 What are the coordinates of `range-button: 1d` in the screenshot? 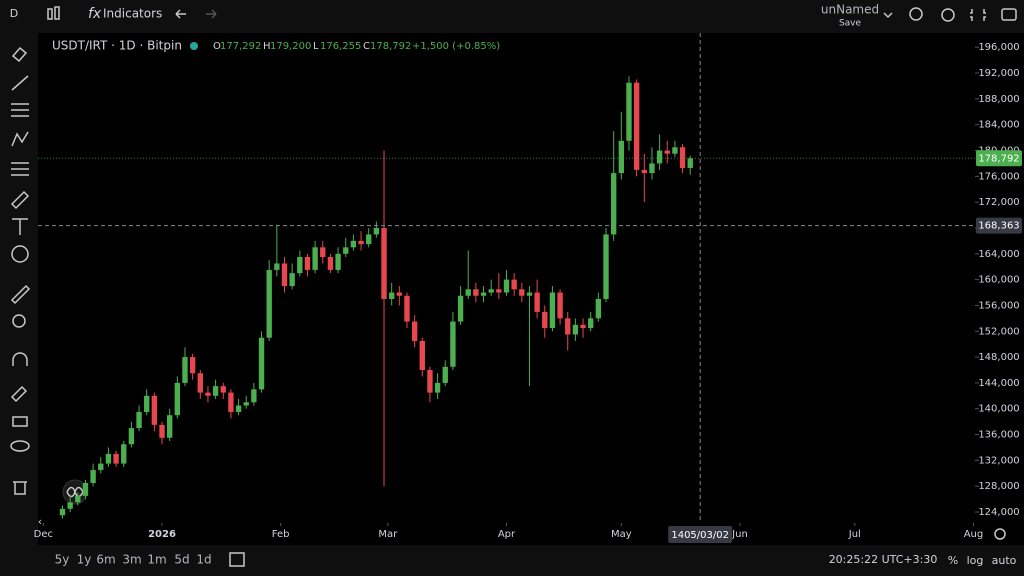 It's located at (203, 560).